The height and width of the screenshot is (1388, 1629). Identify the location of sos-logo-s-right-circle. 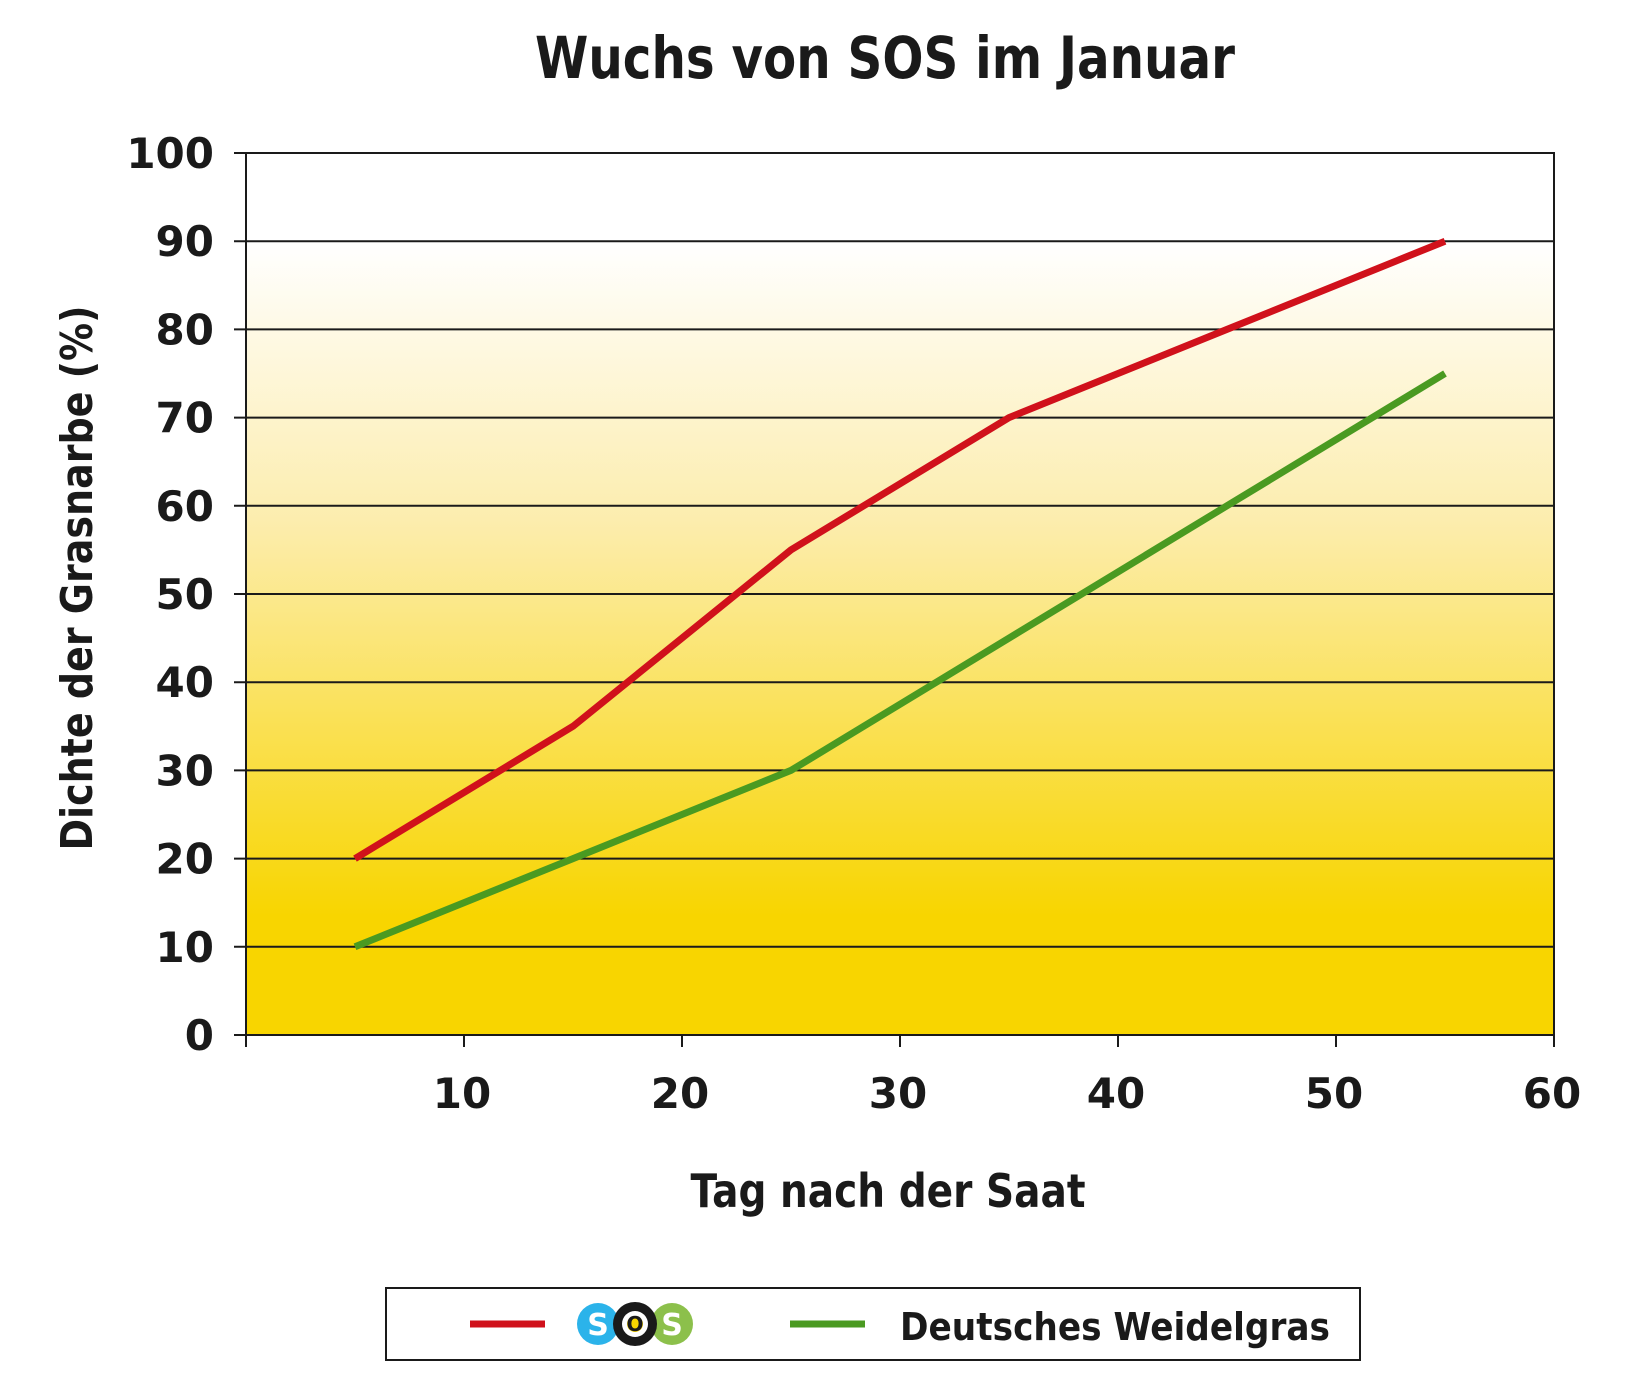
(672, 1324).